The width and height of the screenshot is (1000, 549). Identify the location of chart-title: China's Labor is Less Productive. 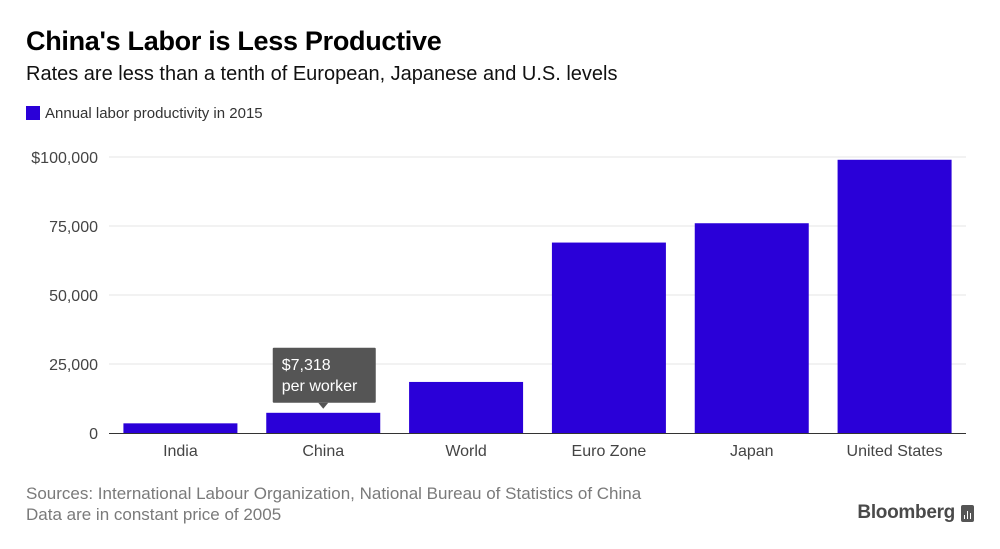
(234, 41).